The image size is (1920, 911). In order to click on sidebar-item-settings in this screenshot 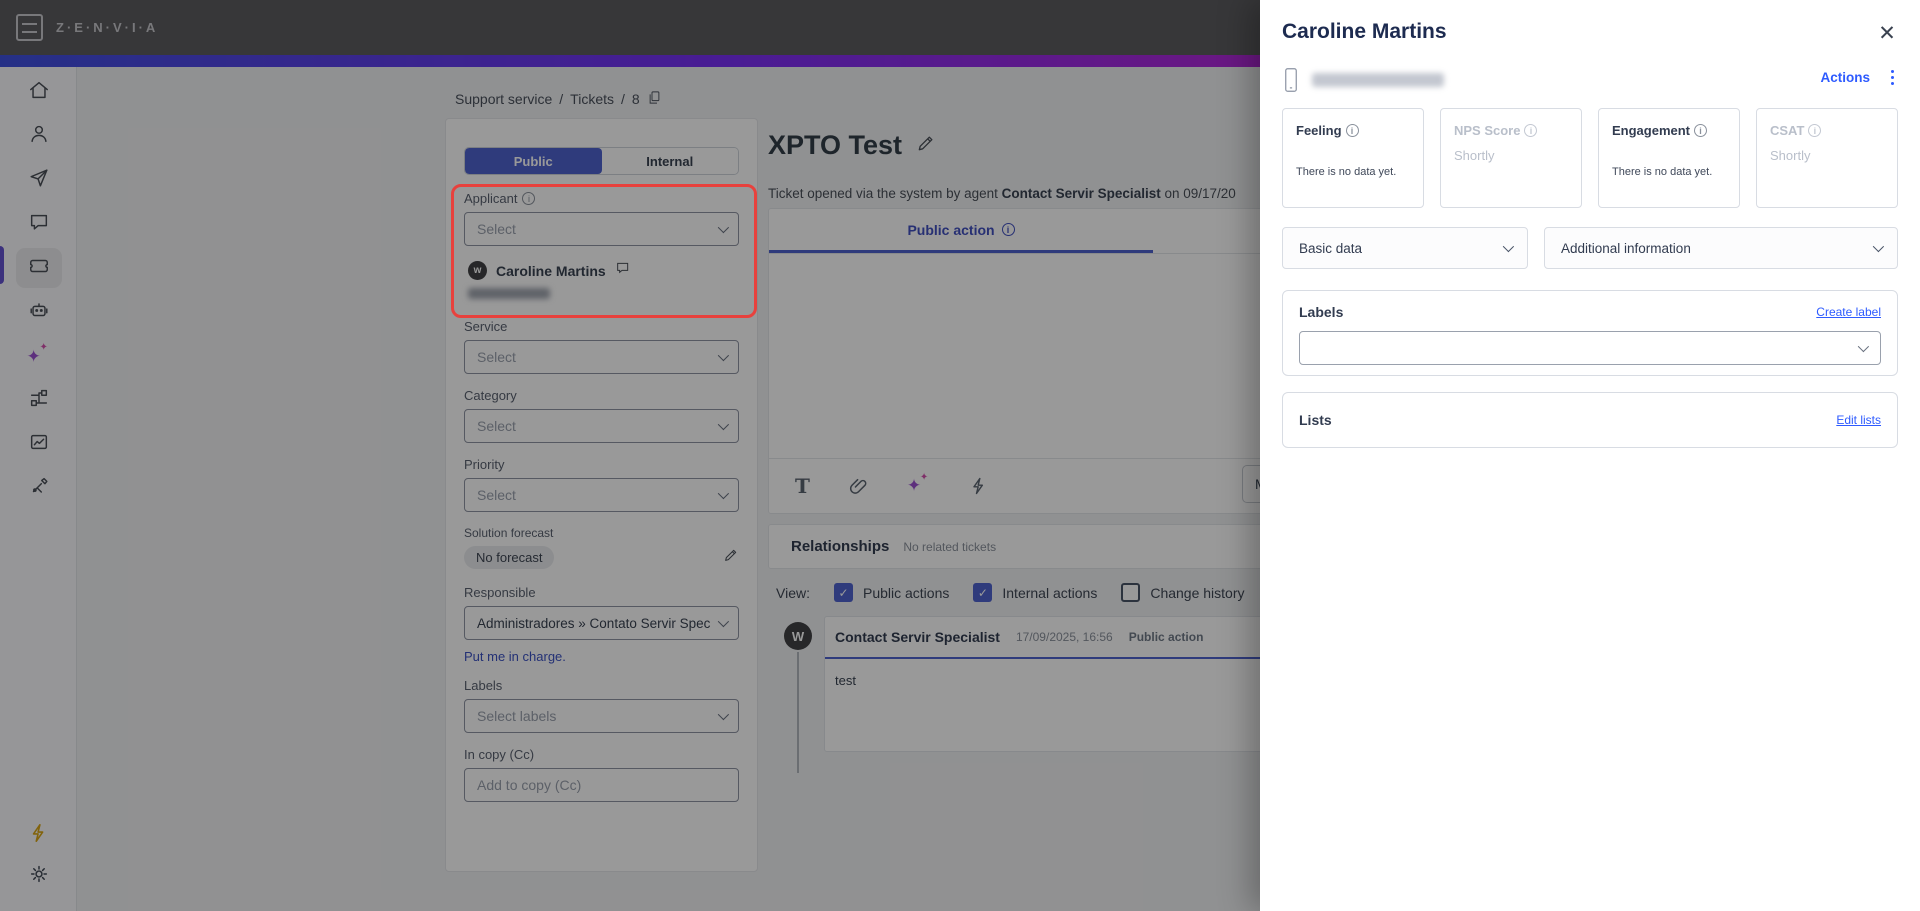, I will do `click(38, 876)`.